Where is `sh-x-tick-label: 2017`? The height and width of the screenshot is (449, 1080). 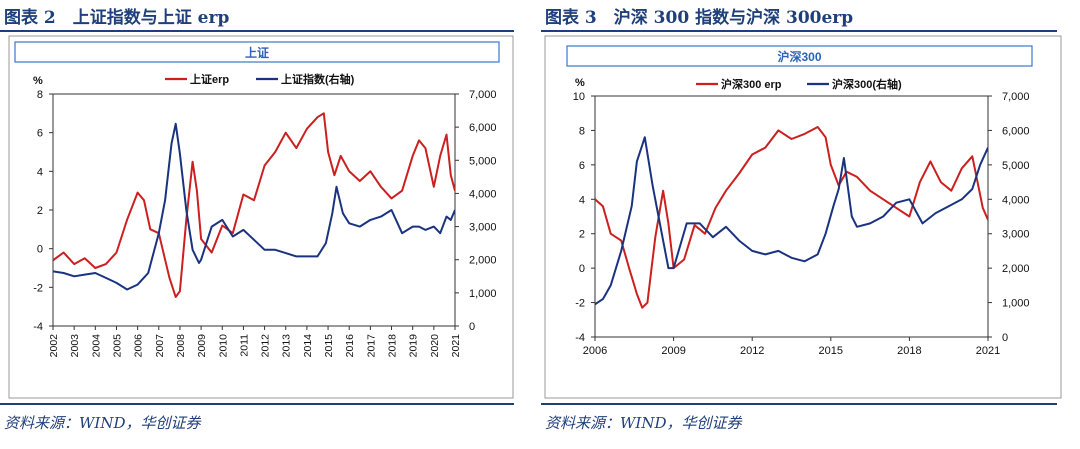
sh-x-tick-label: 2017 is located at coordinates (371, 346).